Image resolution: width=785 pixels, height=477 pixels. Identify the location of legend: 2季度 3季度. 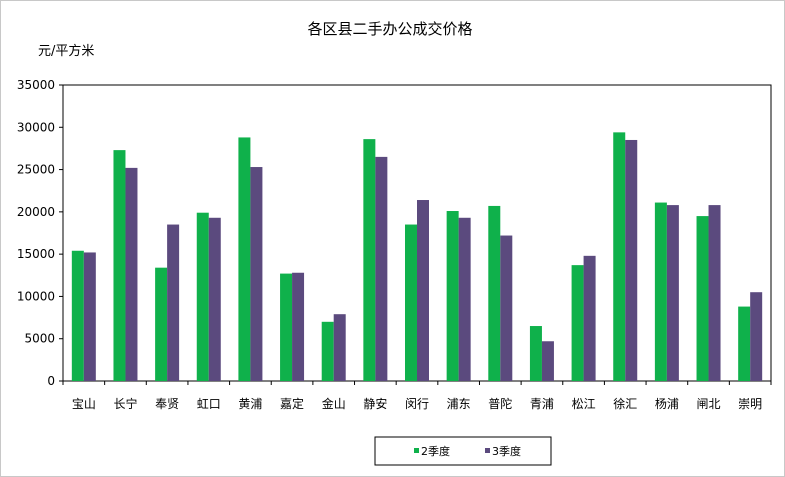
(463, 451).